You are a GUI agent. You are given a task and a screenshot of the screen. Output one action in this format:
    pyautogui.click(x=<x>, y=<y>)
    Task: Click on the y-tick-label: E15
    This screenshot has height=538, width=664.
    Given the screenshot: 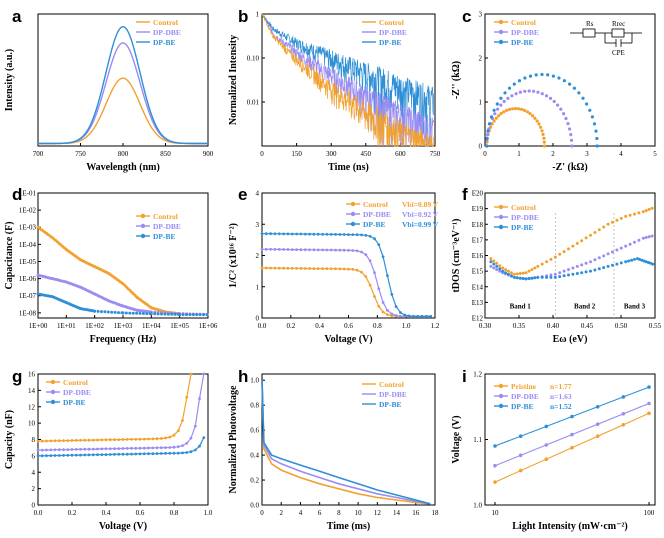 What is the action you would take?
    pyautogui.click(x=478, y=272)
    